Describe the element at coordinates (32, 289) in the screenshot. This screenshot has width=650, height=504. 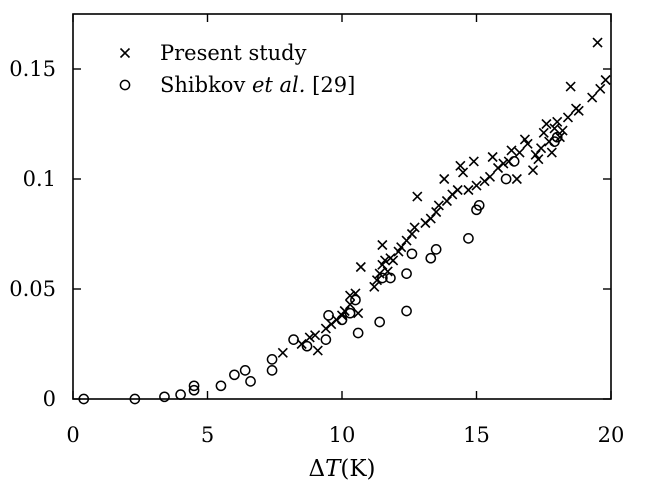
I see `y-tick-label: 0.05` at that location.